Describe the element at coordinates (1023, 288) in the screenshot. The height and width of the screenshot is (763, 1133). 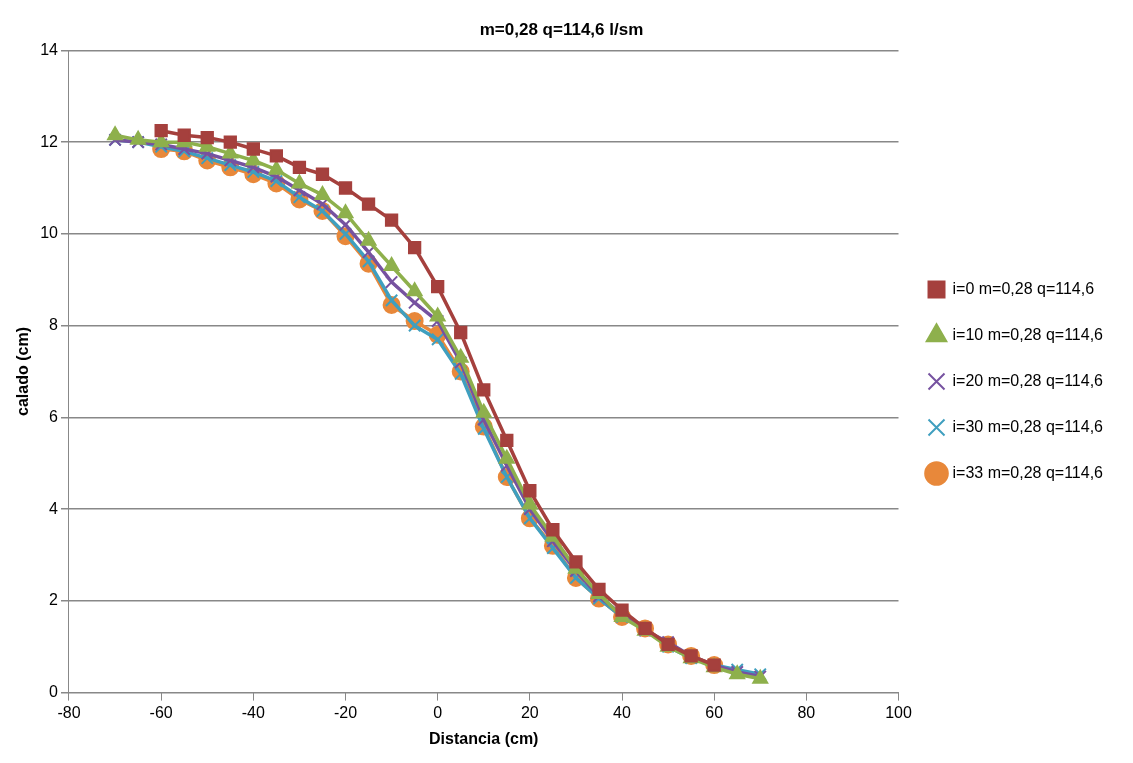
I see `legend-label: i=0 m=0,28 q=114,6` at that location.